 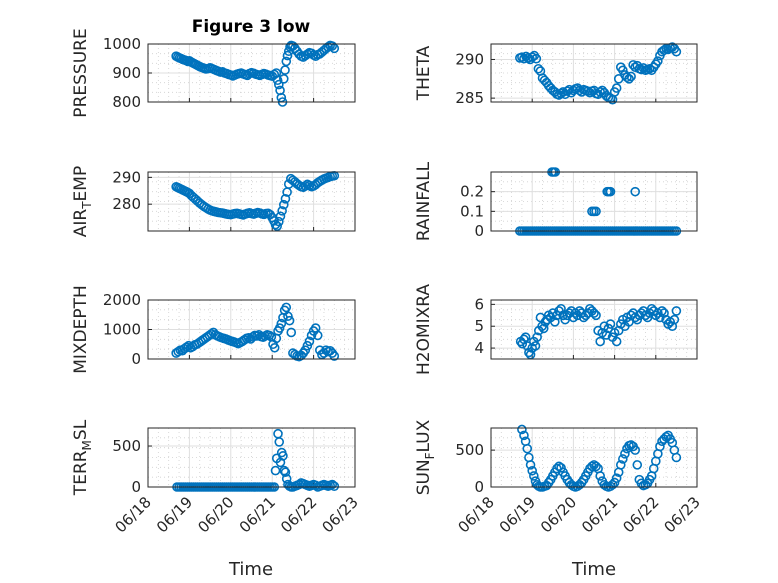 I want to click on y-tick-label: 290, so click(x=126, y=177).